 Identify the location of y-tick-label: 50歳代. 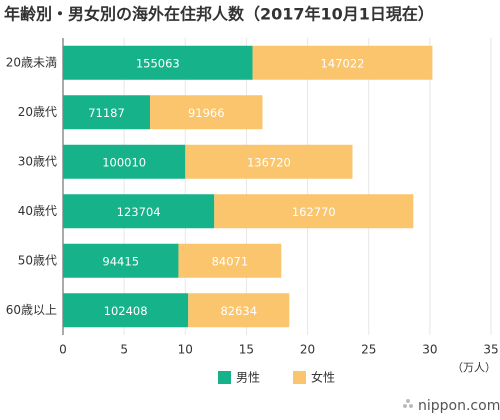
(37, 260).